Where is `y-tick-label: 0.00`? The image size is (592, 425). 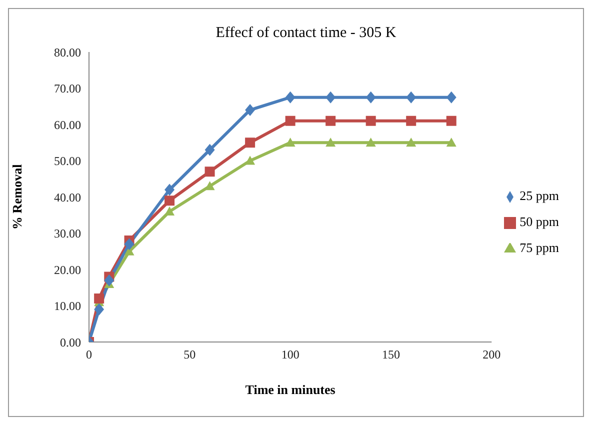 y-tick-label: 0.00 is located at coordinates (70, 342).